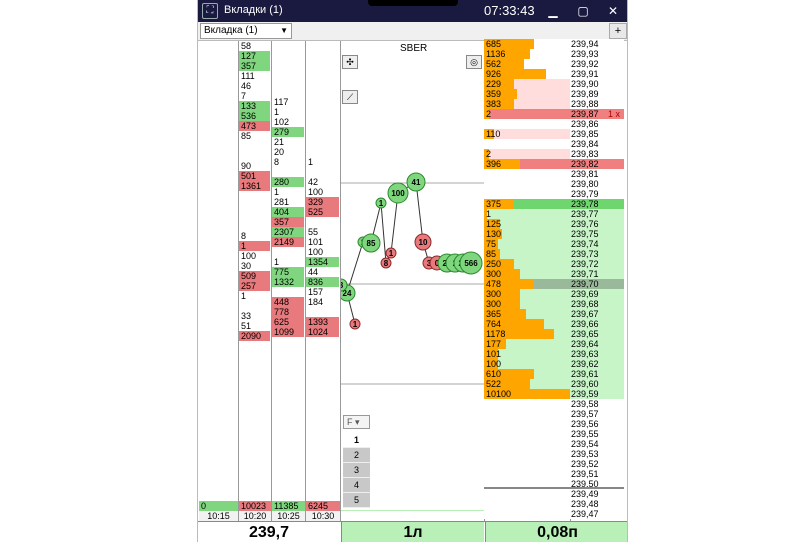 The height and width of the screenshot is (542, 806). What do you see at coordinates (585, 514) in the screenshot?
I see `bid-price: 239,47` at bounding box center [585, 514].